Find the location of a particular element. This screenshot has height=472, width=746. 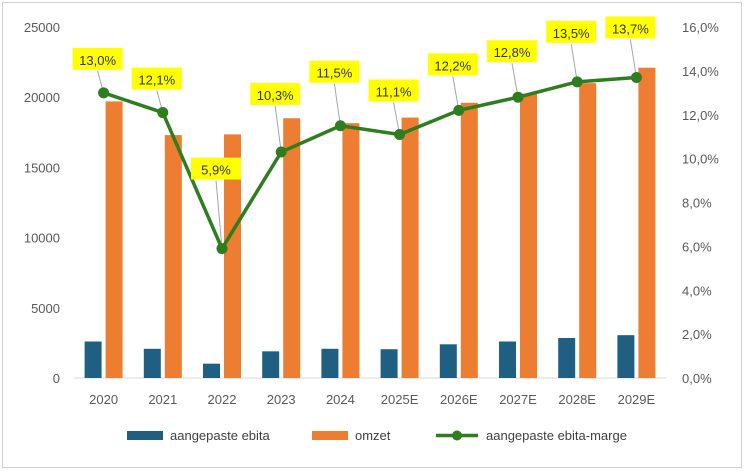

data-label: 10,3% is located at coordinates (275, 95).